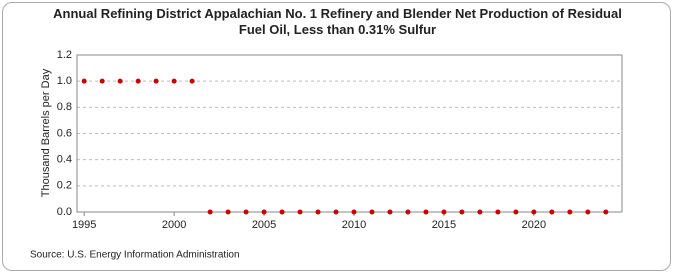  I want to click on x-tick-label: 2000, so click(174, 225).